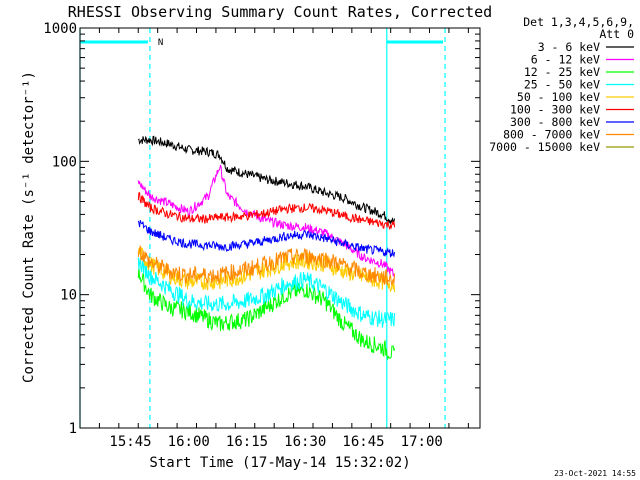 The height and width of the screenshot is (480, 640). Describe the element at coordinates (189, 442) in the screenshot. I see `x-tick-label-1: 16:00` at that location.